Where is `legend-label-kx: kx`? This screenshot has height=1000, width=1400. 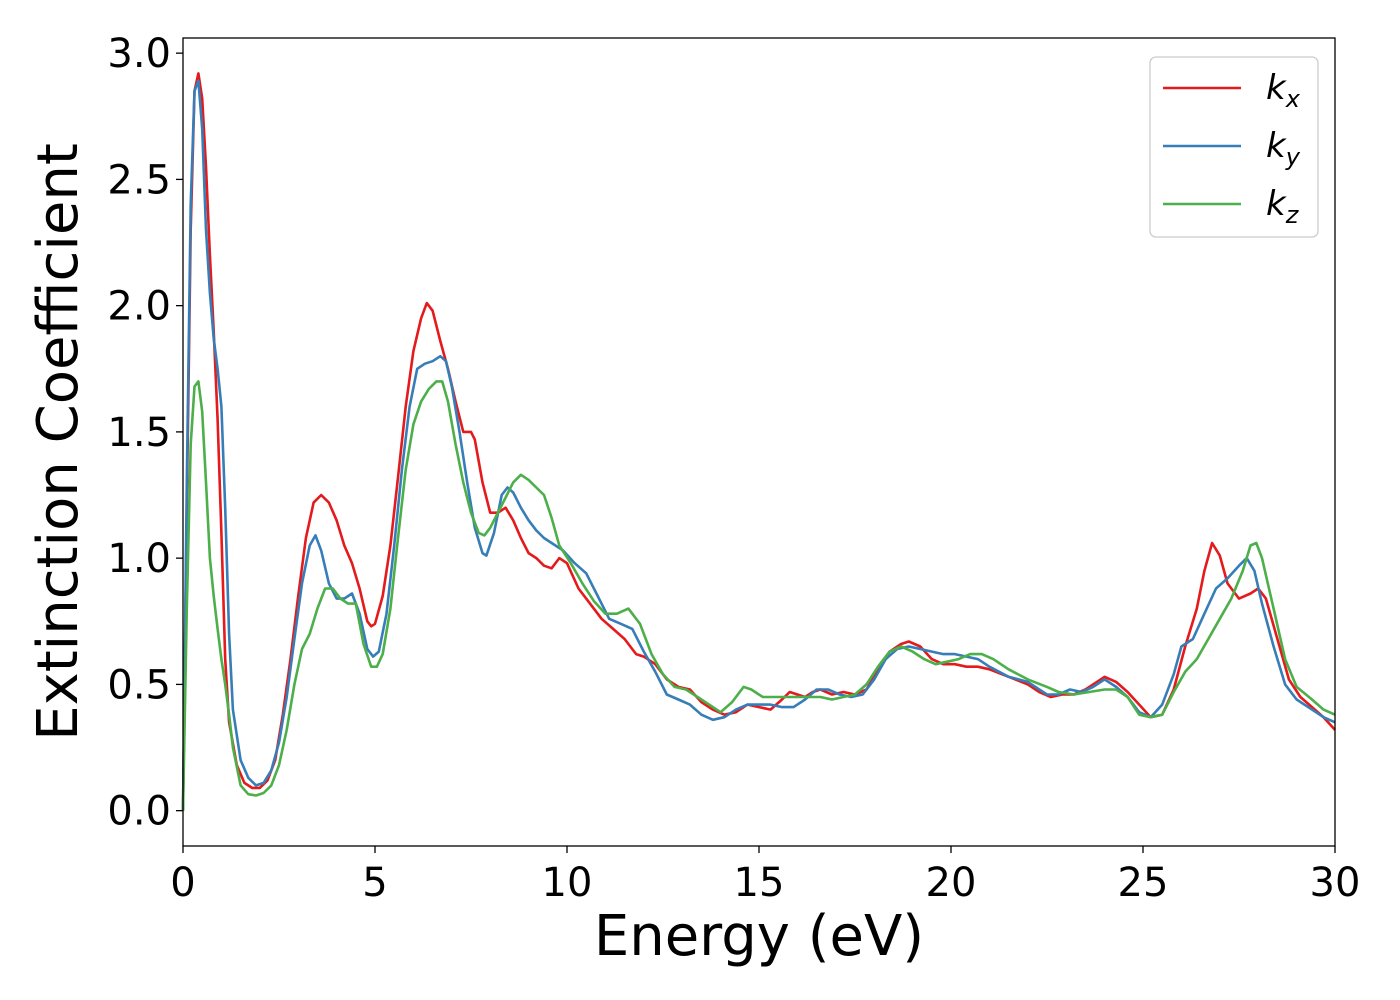
legend-label-kx: kx is located at coordinates (1283, 90).